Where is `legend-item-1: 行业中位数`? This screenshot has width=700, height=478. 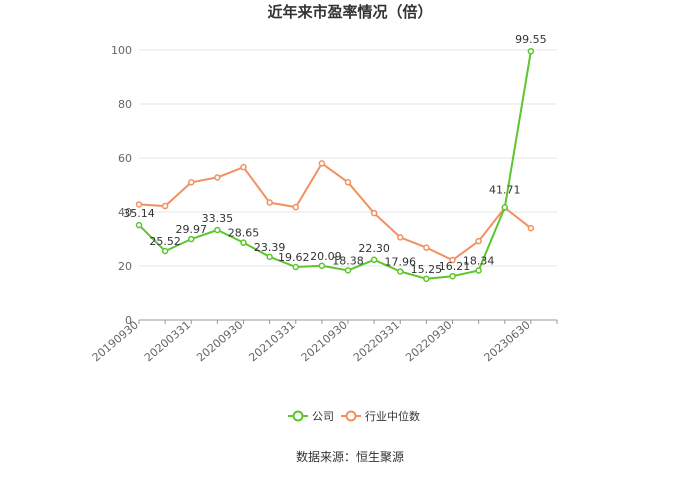 legend-item-1: 行业中位数 is located at coordinates (380, 416).